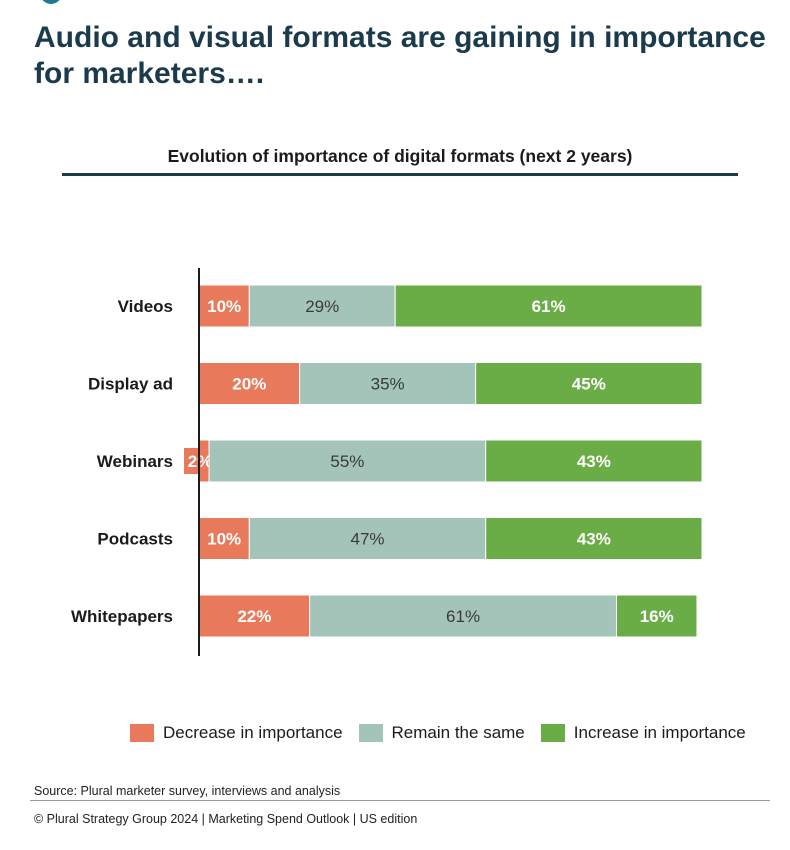  I want to click on bar-podcasts-remain-the-same, so click(367, 538).